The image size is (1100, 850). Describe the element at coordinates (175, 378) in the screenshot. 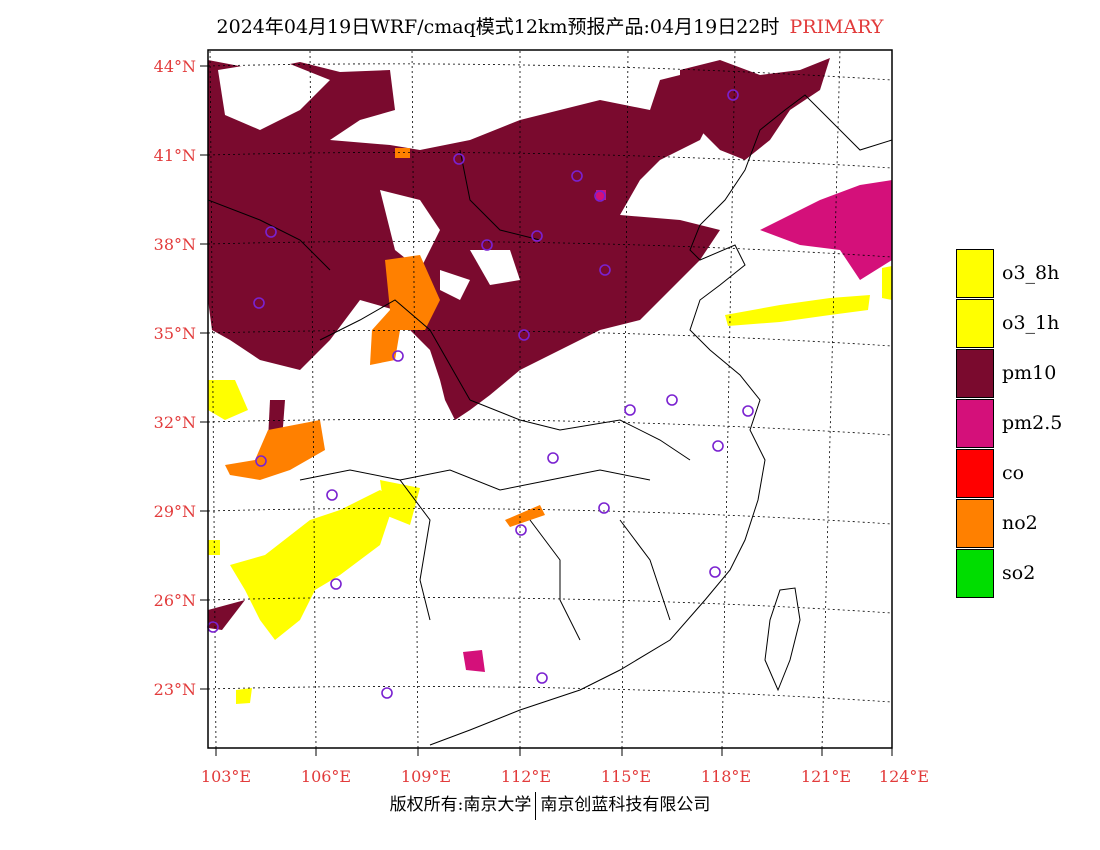

I see `latitude-labels: 44°N 41°N 38°N 35°N 32°N 29°N 26°N 23°N` at that location.